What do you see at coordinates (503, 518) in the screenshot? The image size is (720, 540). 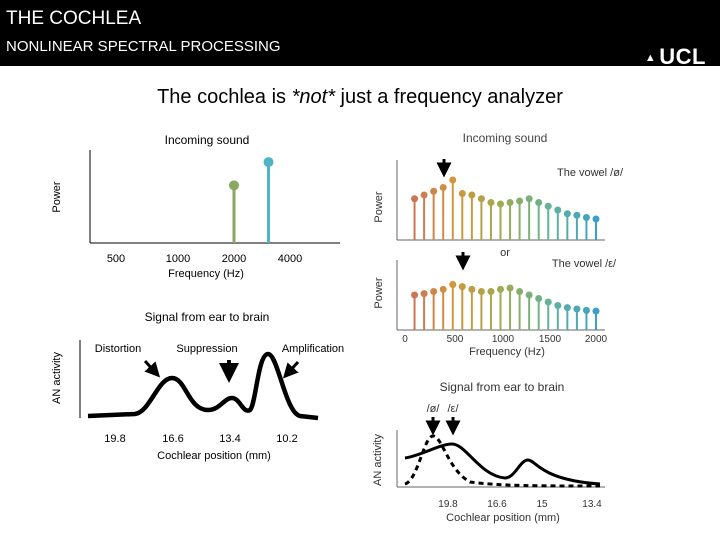 I see `c5-xlabel: Cochlear position (mm)` at bounding box center [503, 518].